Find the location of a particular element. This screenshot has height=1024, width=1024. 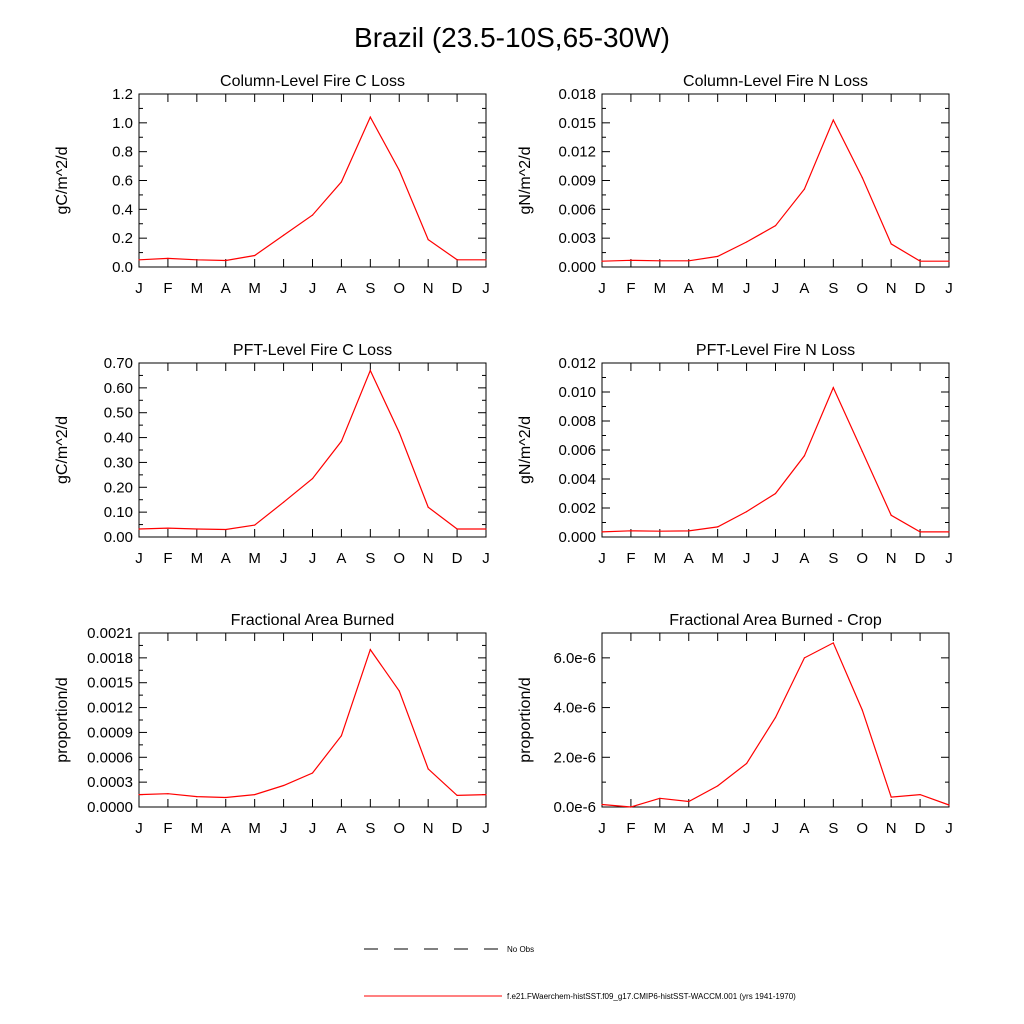

y-tick-label: 0.0021 is located at coordinates (110, 633).